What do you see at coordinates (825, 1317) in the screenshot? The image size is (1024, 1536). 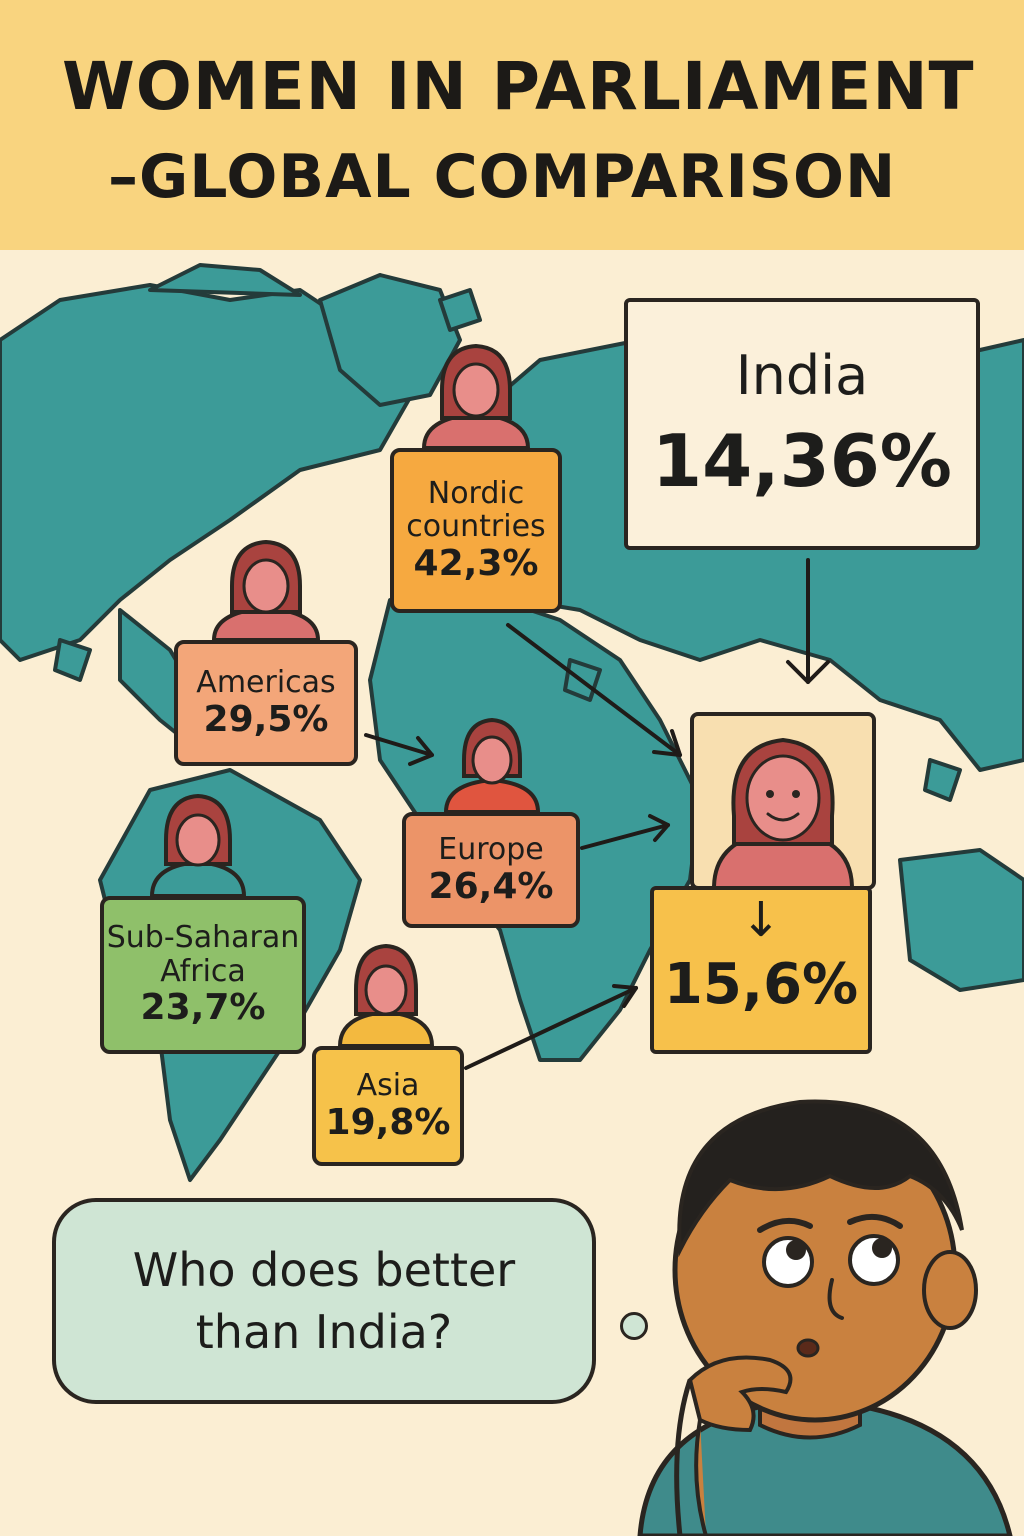 I see `thinking-boy-illustration` at bounding box center [825, 1317].